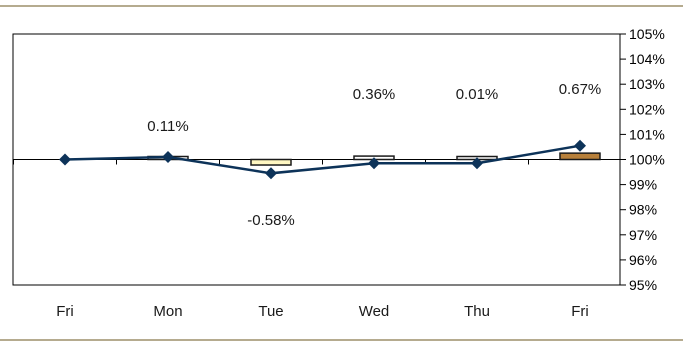 This screenshot has height=347, width=683. What do you see at coordinates (647, 134) in the screenshot?
I see `y-tick-label: 101%` at bounding box center [647, 134].